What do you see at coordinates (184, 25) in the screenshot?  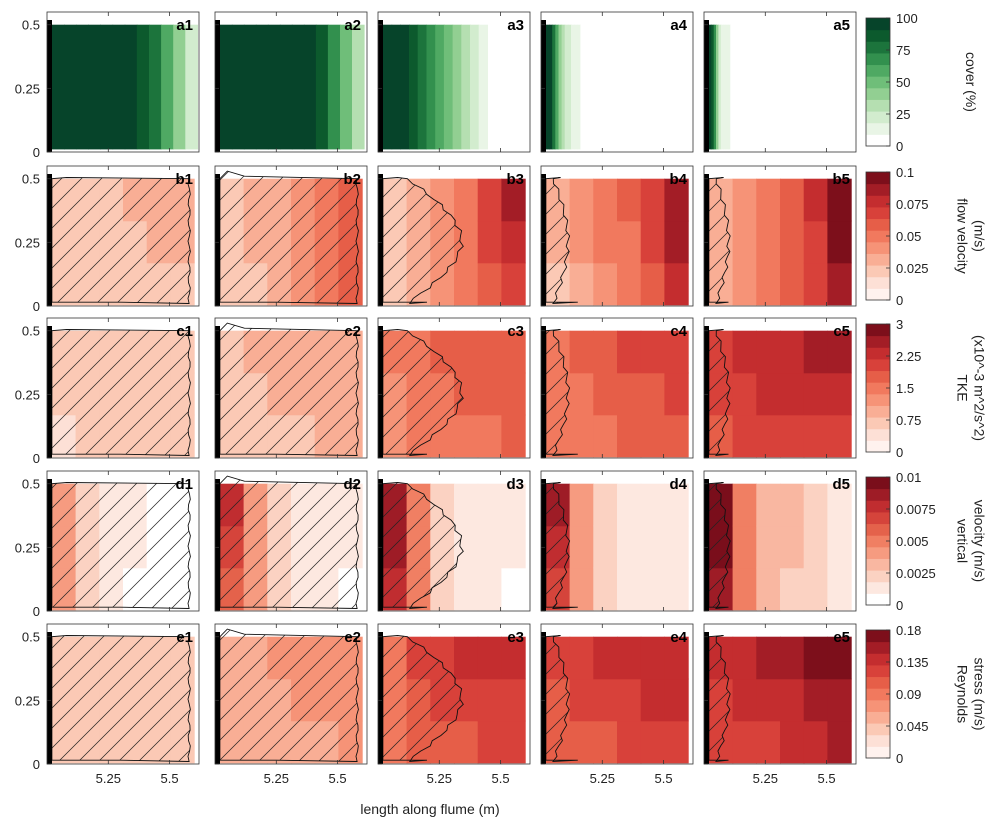 I see `panel-label: a1` at bounding box center [184, 25].